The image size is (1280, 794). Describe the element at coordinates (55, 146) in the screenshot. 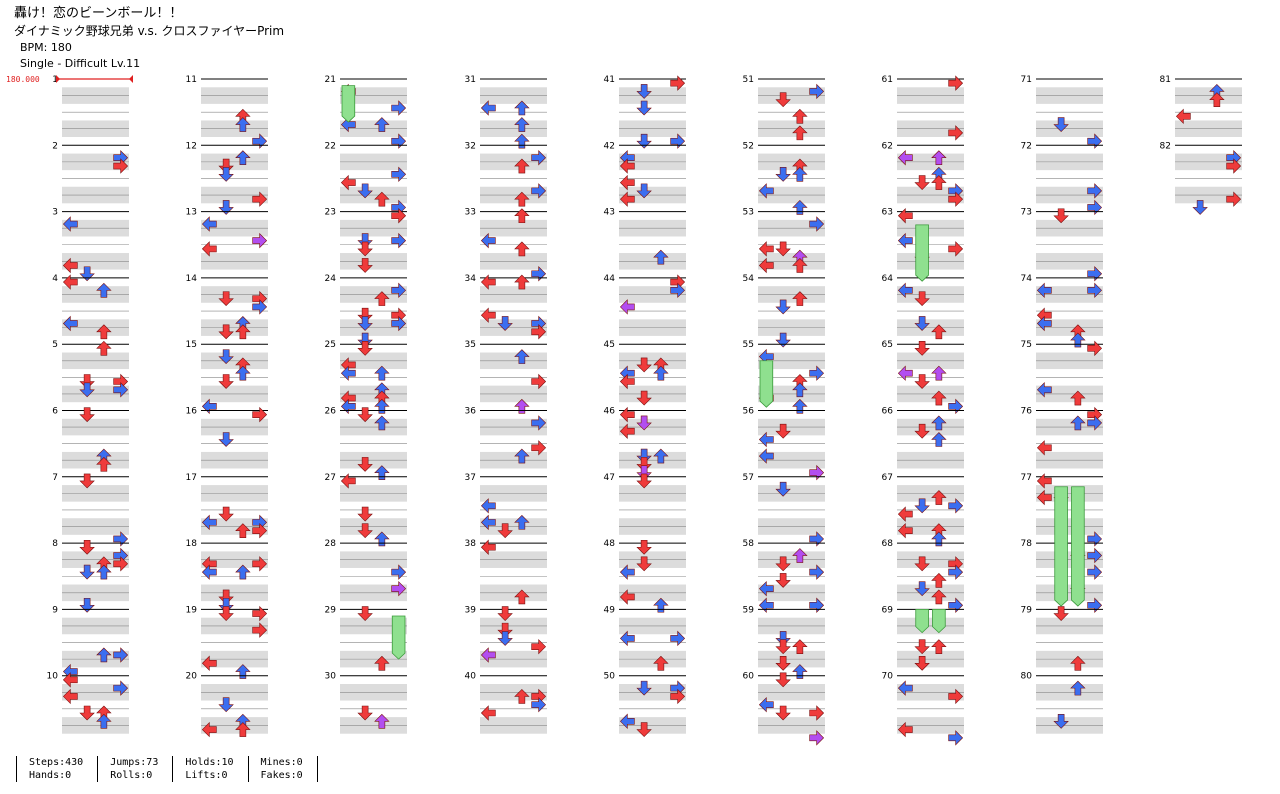

I see `measure-number: 2` at that location.